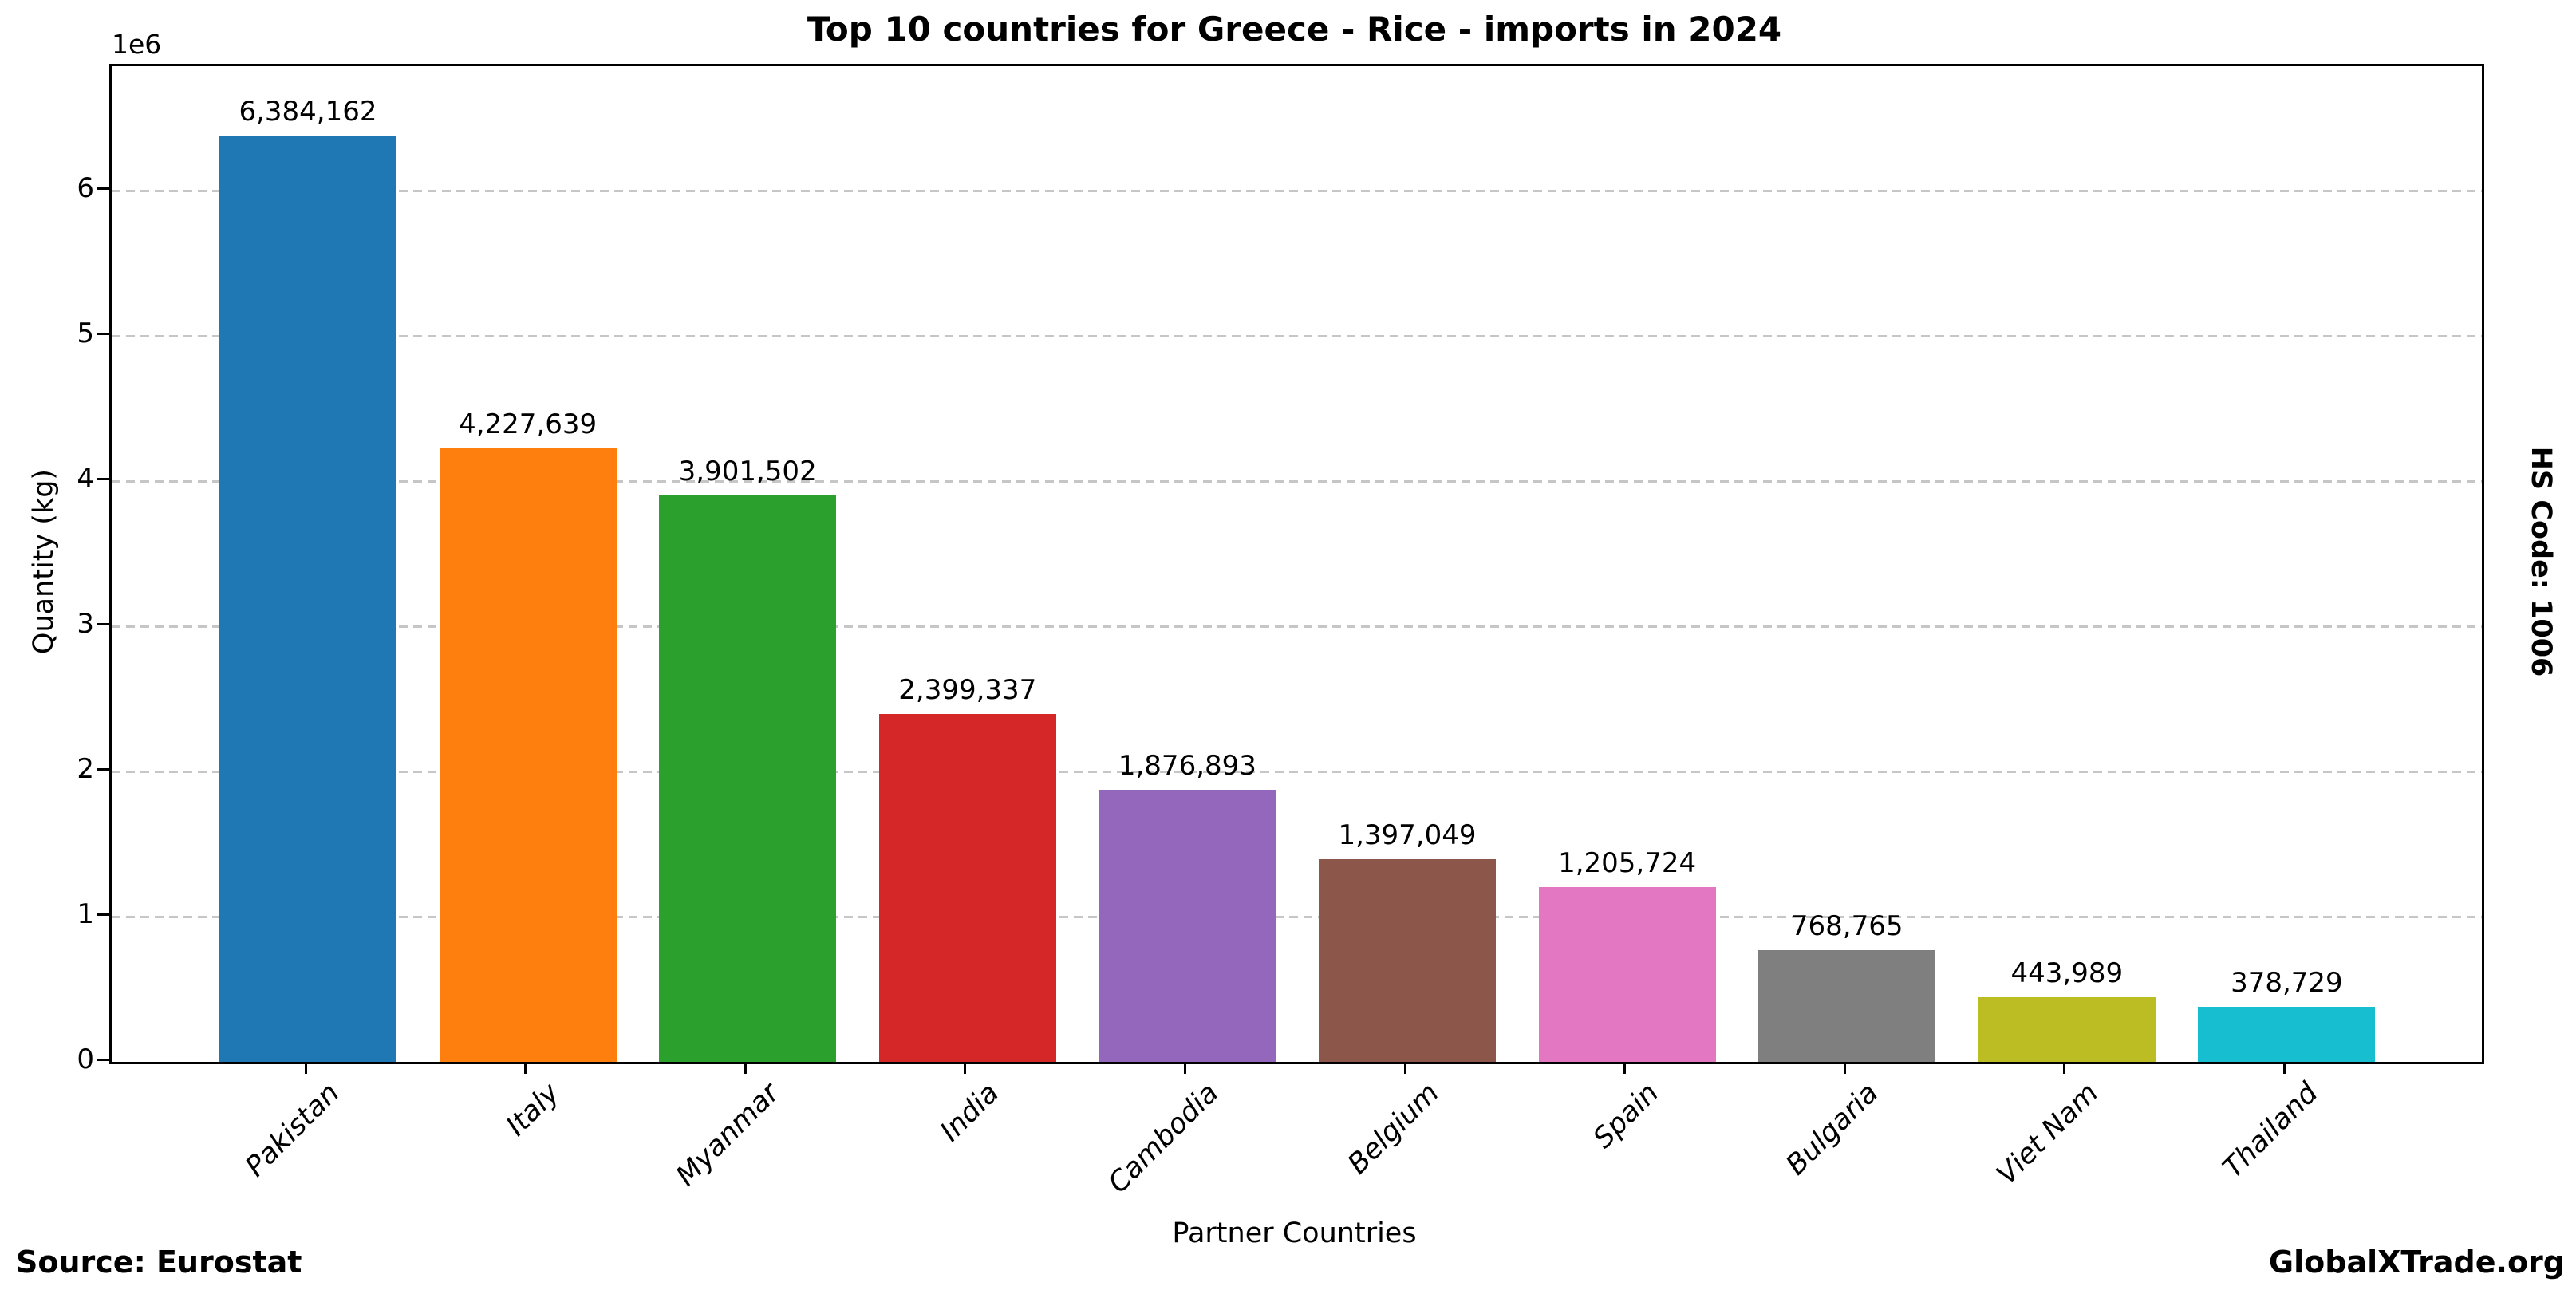  Describe the element at coordinates (727, 1135) in the screenshot. I see `x-category-label-text: Myanmar` at that location.